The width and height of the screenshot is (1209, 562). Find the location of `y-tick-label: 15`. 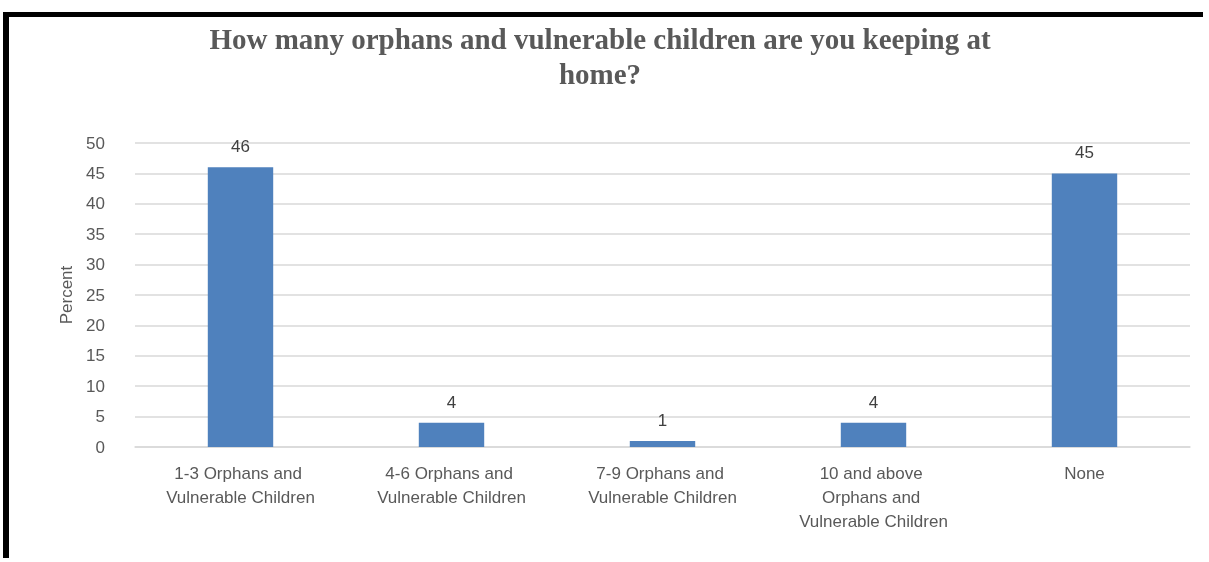

y-tick-label: 15 is located at coordinates (95, 356).